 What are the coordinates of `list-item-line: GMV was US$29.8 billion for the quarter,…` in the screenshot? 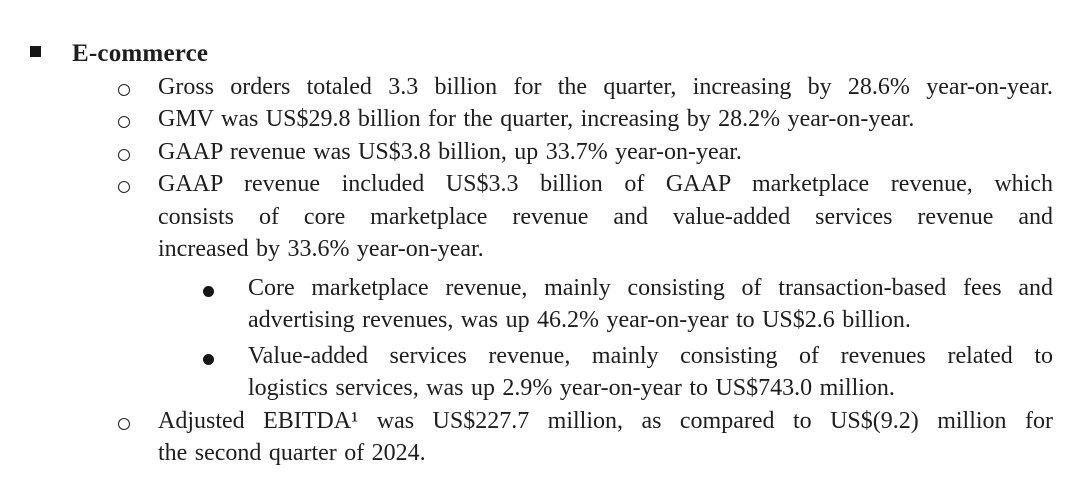 It's located at (536, 119).